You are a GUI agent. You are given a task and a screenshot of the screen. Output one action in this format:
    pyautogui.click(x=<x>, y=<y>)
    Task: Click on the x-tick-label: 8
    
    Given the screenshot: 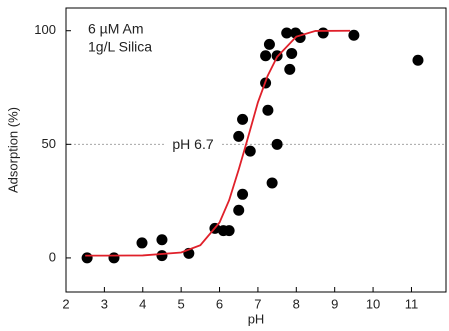 What is the action you would take?
    pyautogui.click(x=296, y=303)
    